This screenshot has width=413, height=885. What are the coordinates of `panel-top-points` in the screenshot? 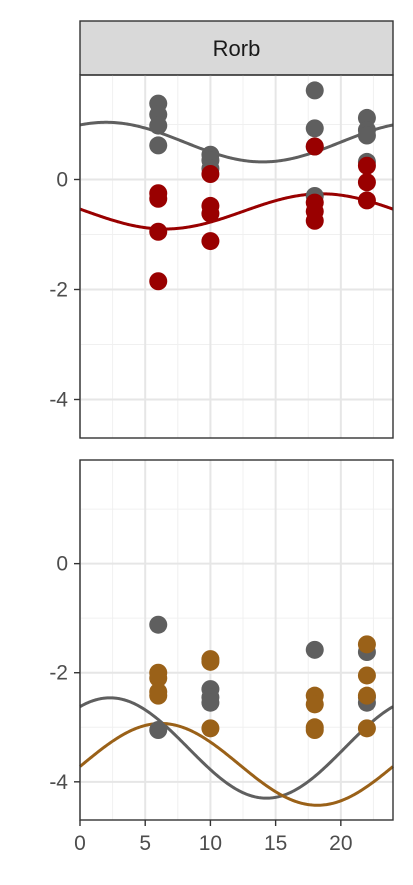 It's located at (262, 186).